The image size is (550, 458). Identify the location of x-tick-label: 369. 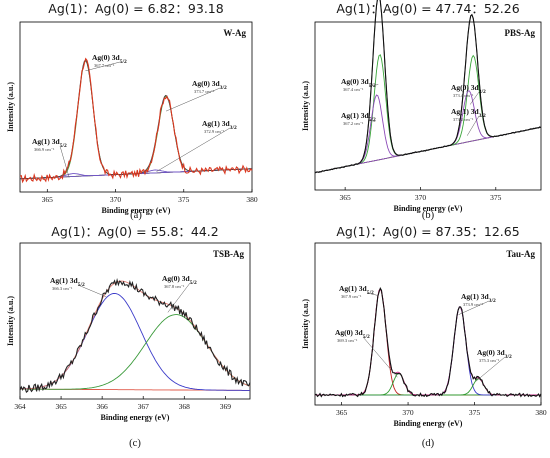
(226, 406).